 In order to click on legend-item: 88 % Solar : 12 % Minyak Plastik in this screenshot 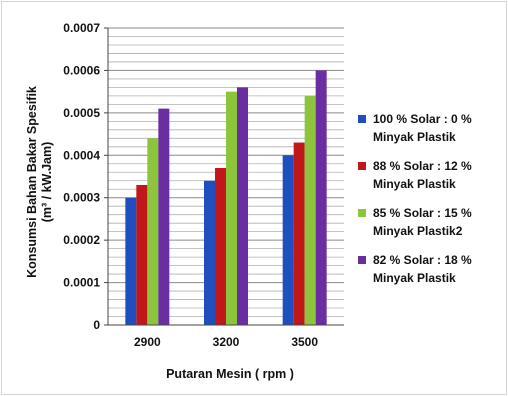, I will do `click(433, 175)`.